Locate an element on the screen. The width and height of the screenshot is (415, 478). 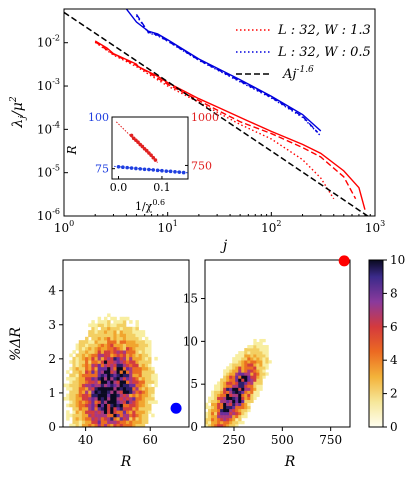
markers-layer is located at coordinates (260, 334).